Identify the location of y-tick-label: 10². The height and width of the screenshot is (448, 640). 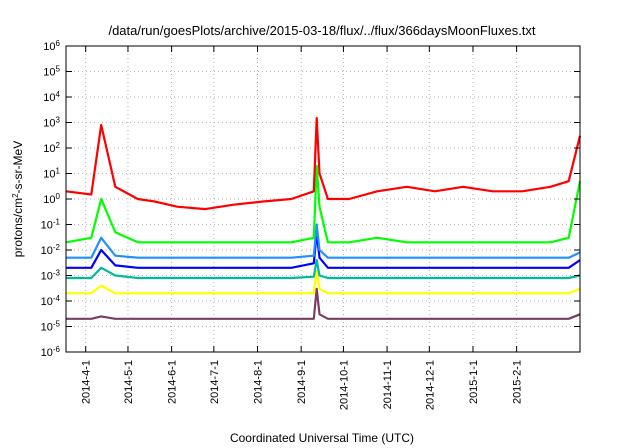
(51, 148).